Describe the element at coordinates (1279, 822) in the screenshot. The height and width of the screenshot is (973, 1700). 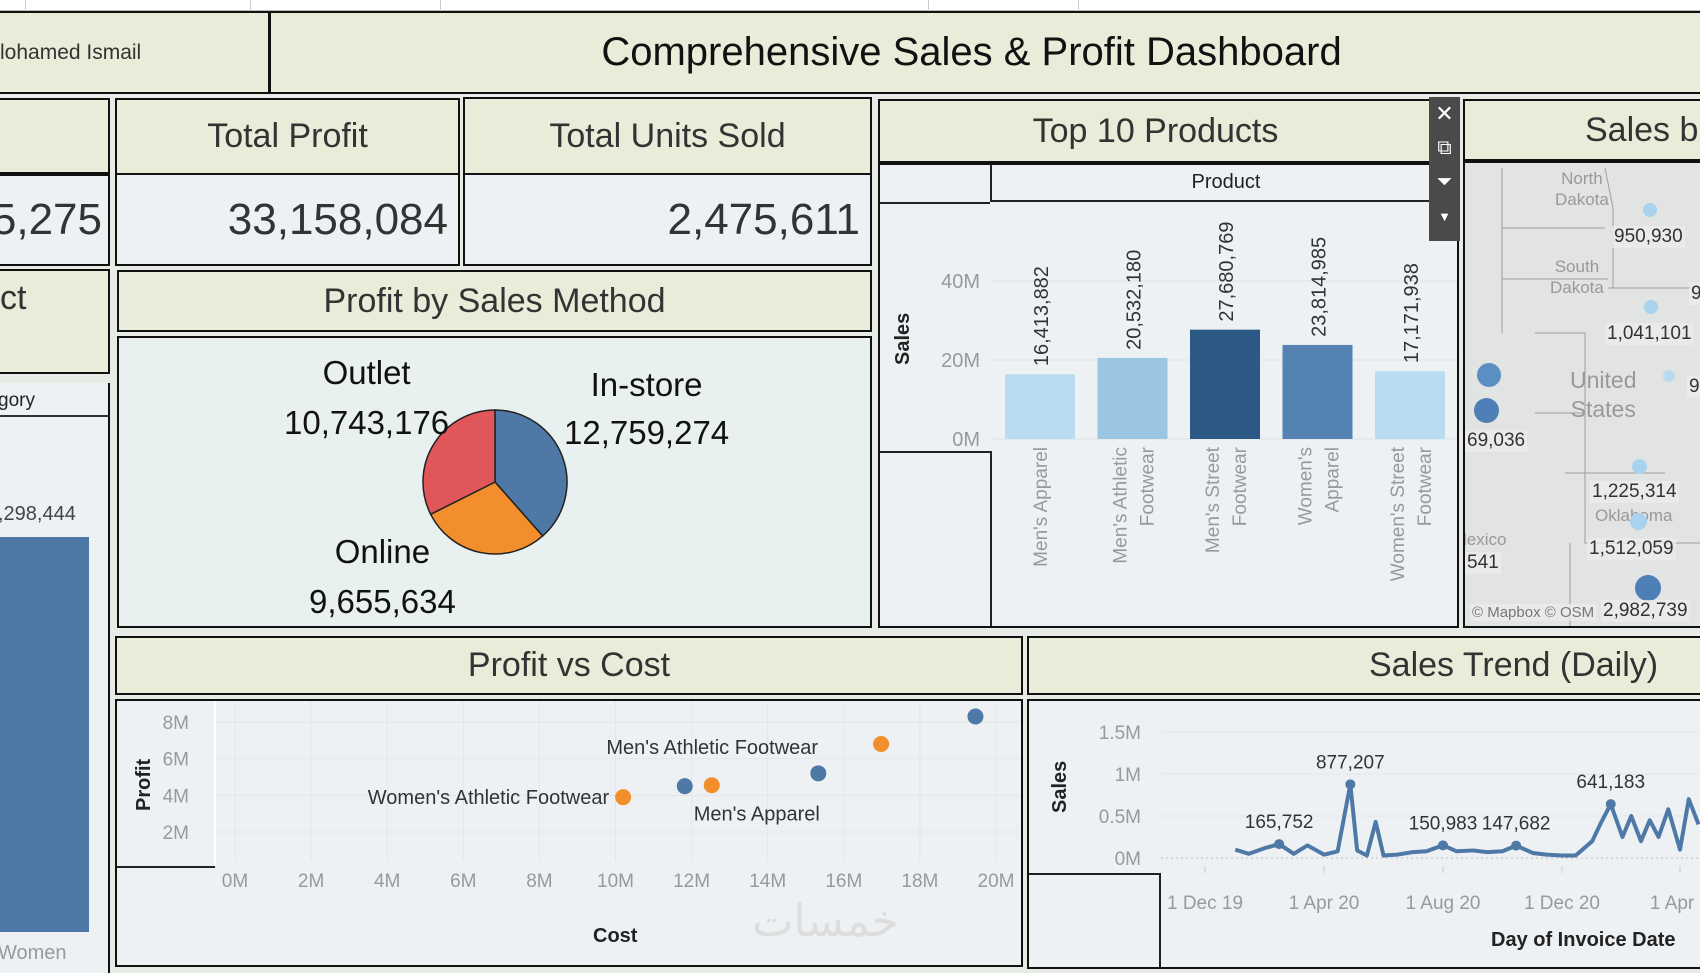
I see `point-label: 165,752` at that location.